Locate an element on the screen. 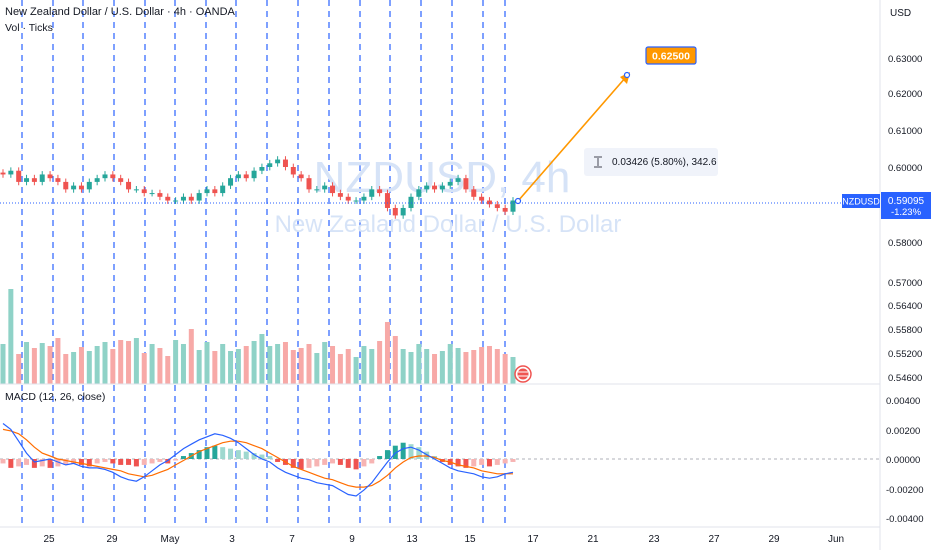 The width and height of the screenshot is (932, 550). time-axis: 25 29 May 3 7 9 13 15 17 21 23 27 29 Jun is located at coordinates (443, 539).